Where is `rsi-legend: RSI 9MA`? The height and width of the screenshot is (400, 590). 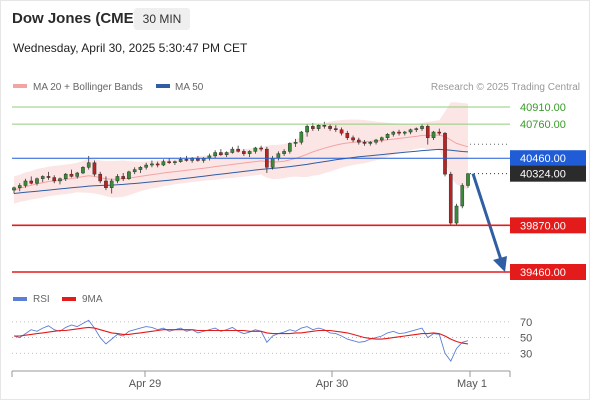
rsi-legend: RSI 9MA is located at coordinates (58, 299).